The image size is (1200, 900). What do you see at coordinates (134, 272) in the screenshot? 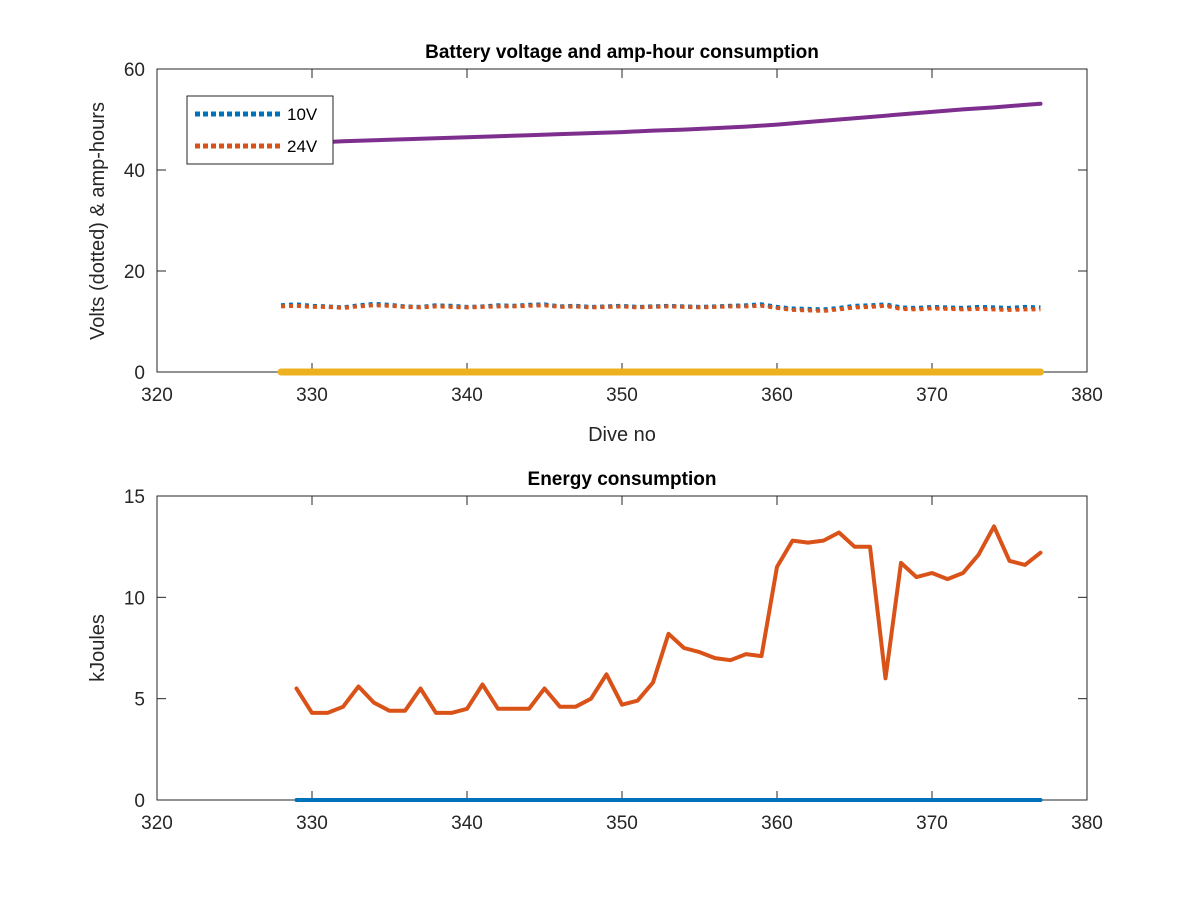
I see `y-tick-label: 20` at bounding box center [134, 272].